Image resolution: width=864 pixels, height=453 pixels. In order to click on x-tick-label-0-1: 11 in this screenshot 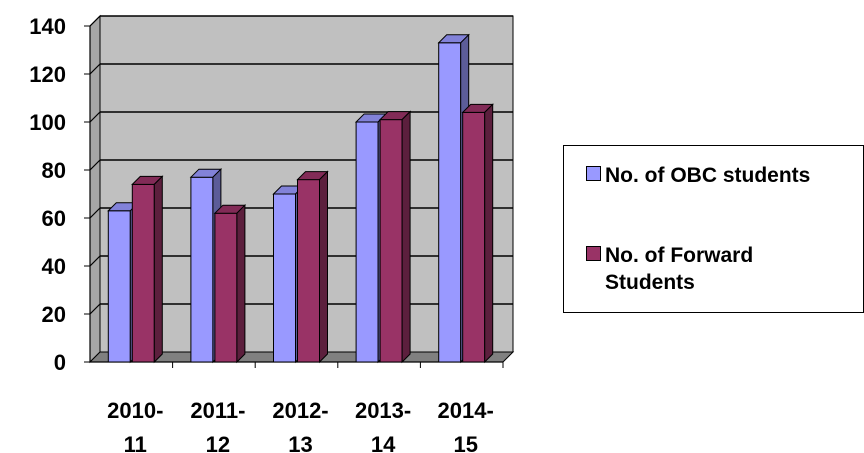, I will do `click(135, 442)`.